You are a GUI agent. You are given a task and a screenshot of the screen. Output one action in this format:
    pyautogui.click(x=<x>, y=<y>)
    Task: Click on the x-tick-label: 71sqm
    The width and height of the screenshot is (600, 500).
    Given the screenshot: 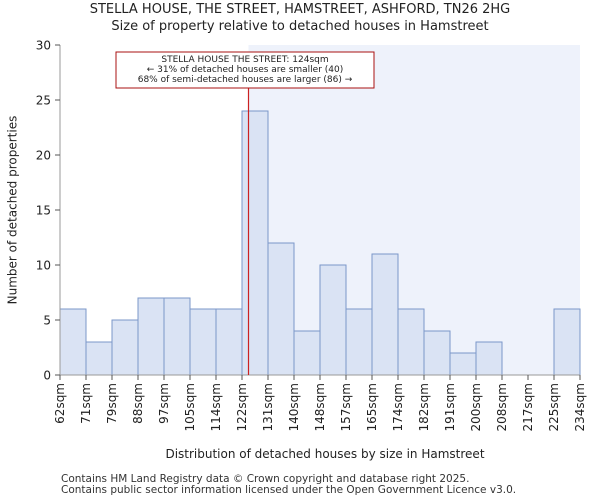 What is the action you would take?
    pyautogui.click(x=86, y=403)
    